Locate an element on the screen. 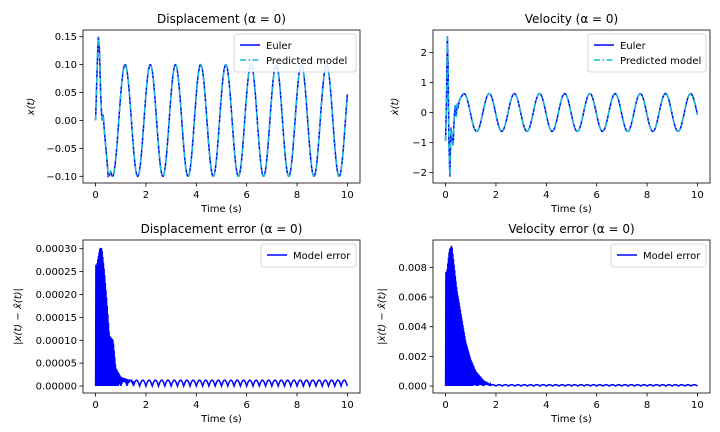  y-tick-label: 0.000 is located at coordinates (412, 387).